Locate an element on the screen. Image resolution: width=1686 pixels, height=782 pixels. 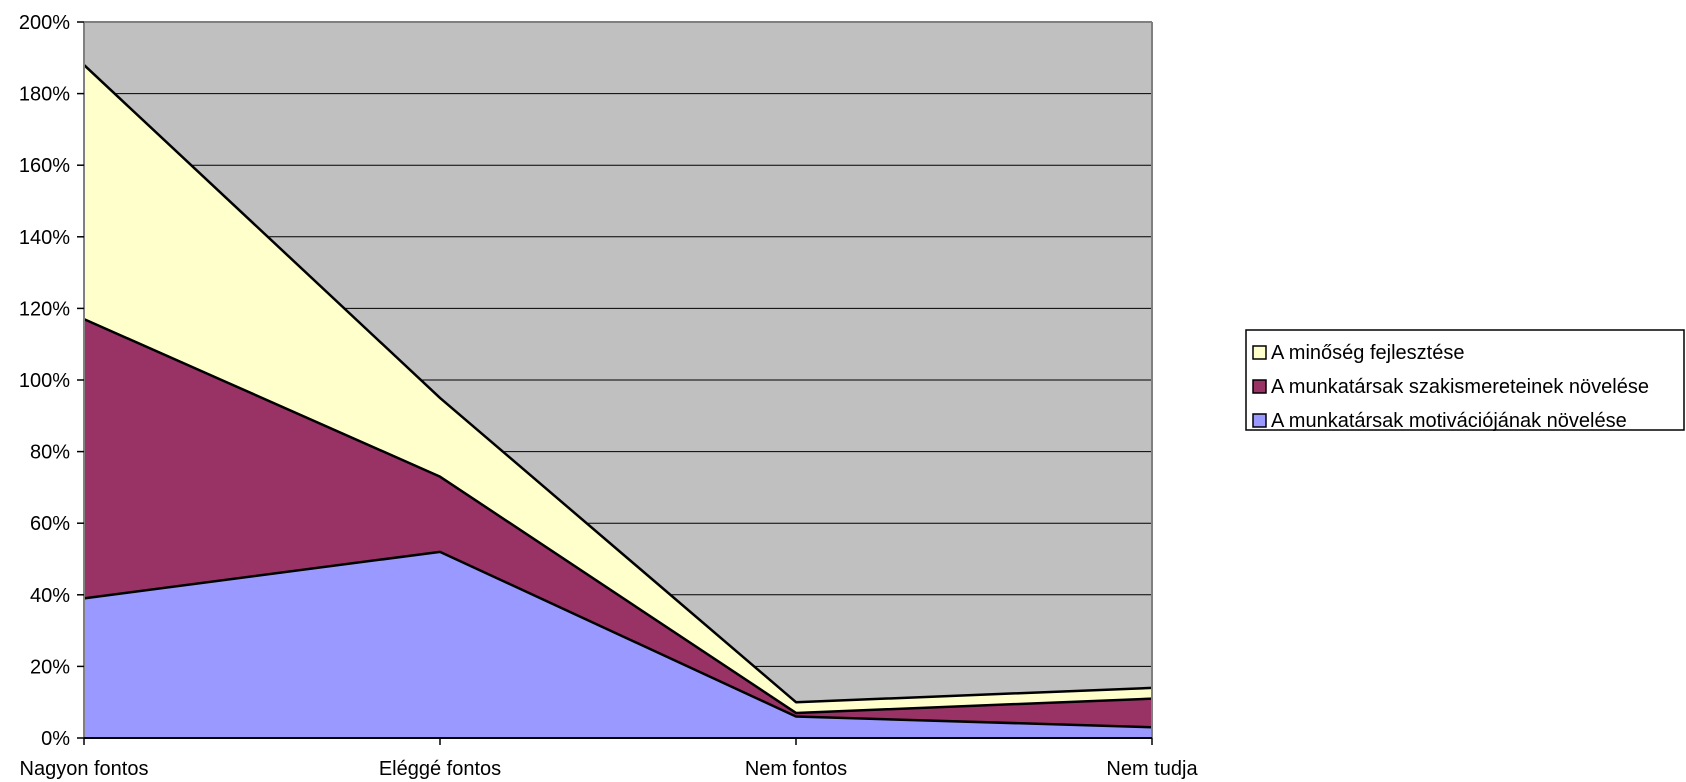
y-tick-label: 40% is located at coordinates (50, 596).